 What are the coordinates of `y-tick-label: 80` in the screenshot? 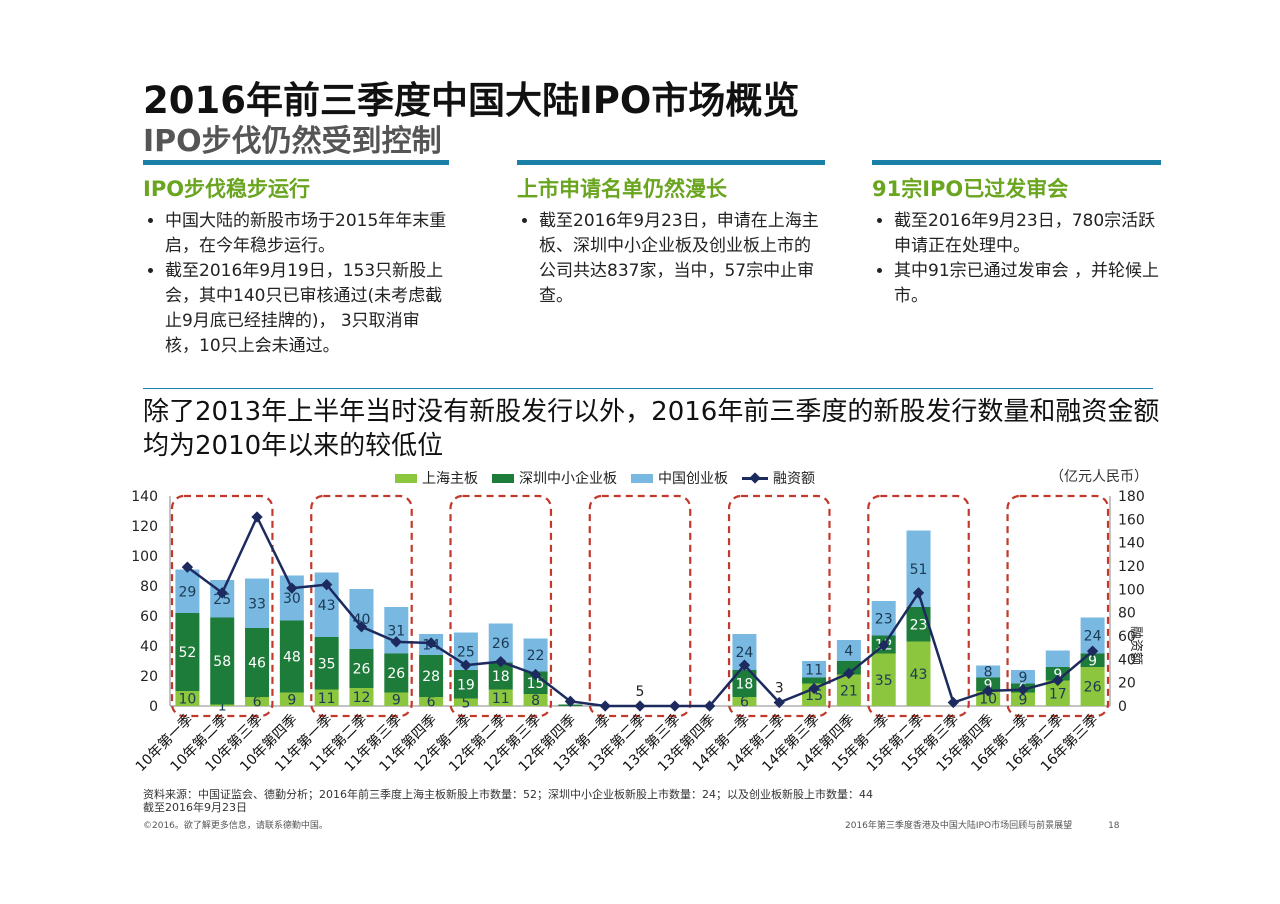 It's located at (149, 587).